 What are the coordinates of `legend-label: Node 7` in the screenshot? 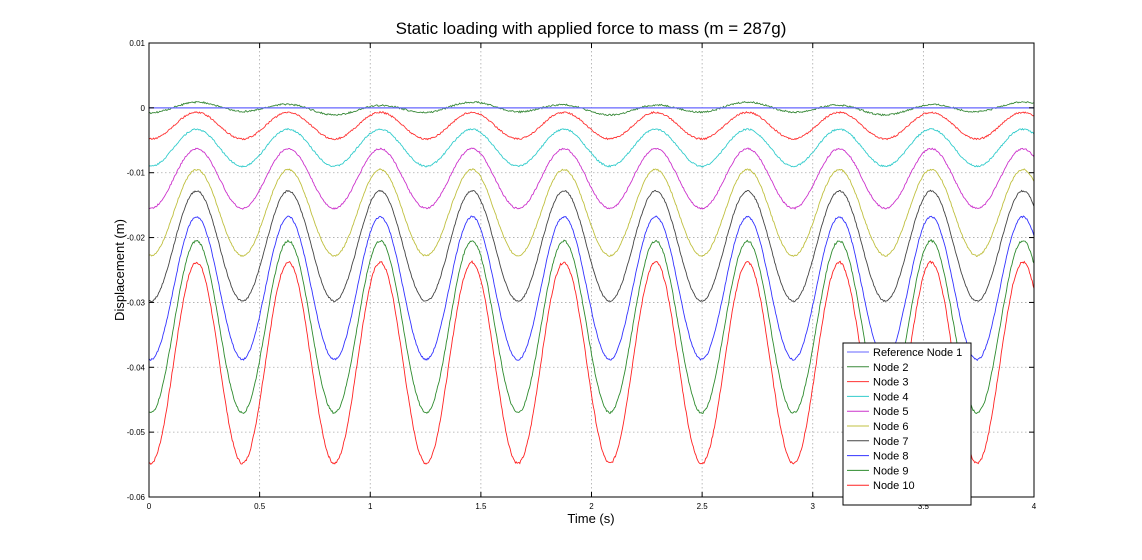 It's located at (890, 442).